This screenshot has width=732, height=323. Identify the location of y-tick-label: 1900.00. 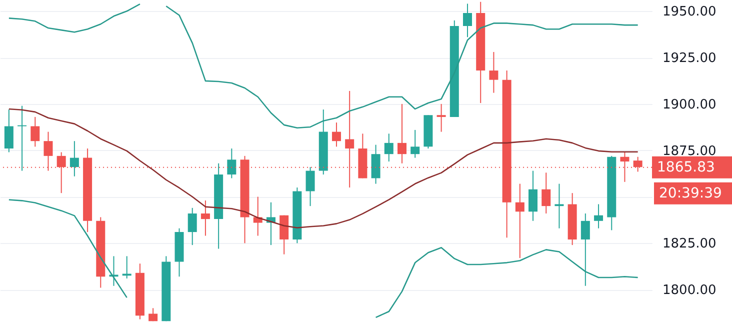
(689, 104).